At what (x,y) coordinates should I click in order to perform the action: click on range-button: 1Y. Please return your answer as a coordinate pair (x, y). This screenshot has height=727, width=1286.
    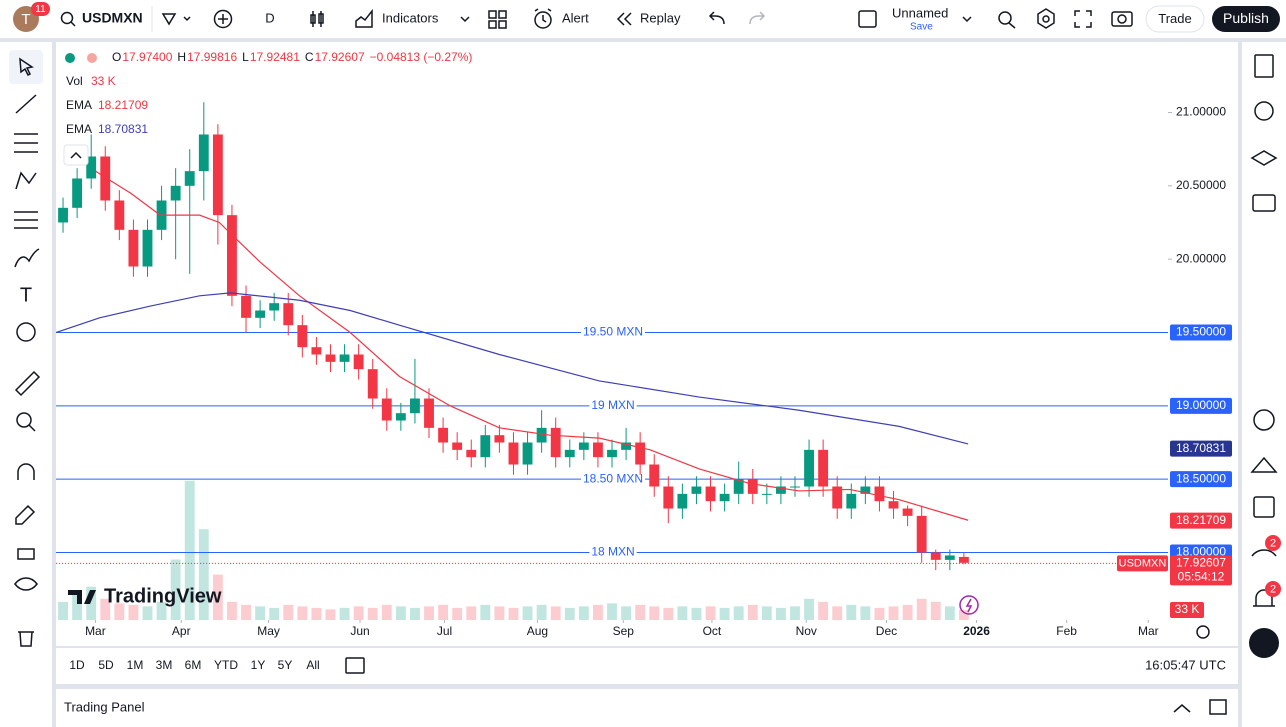
    Looking at the image, I should click on (258, 665).